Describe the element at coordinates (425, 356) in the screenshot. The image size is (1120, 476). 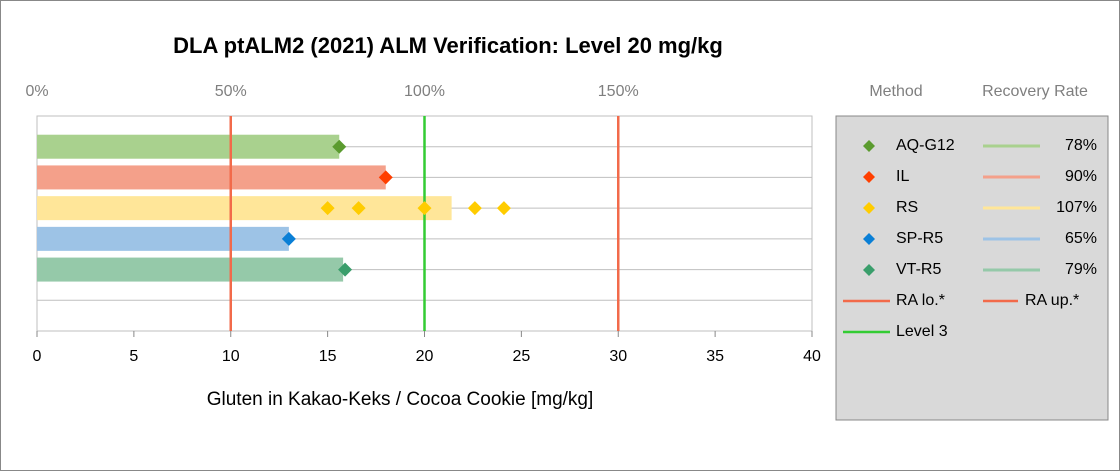
I see `x-tick-label: 20` at that location.